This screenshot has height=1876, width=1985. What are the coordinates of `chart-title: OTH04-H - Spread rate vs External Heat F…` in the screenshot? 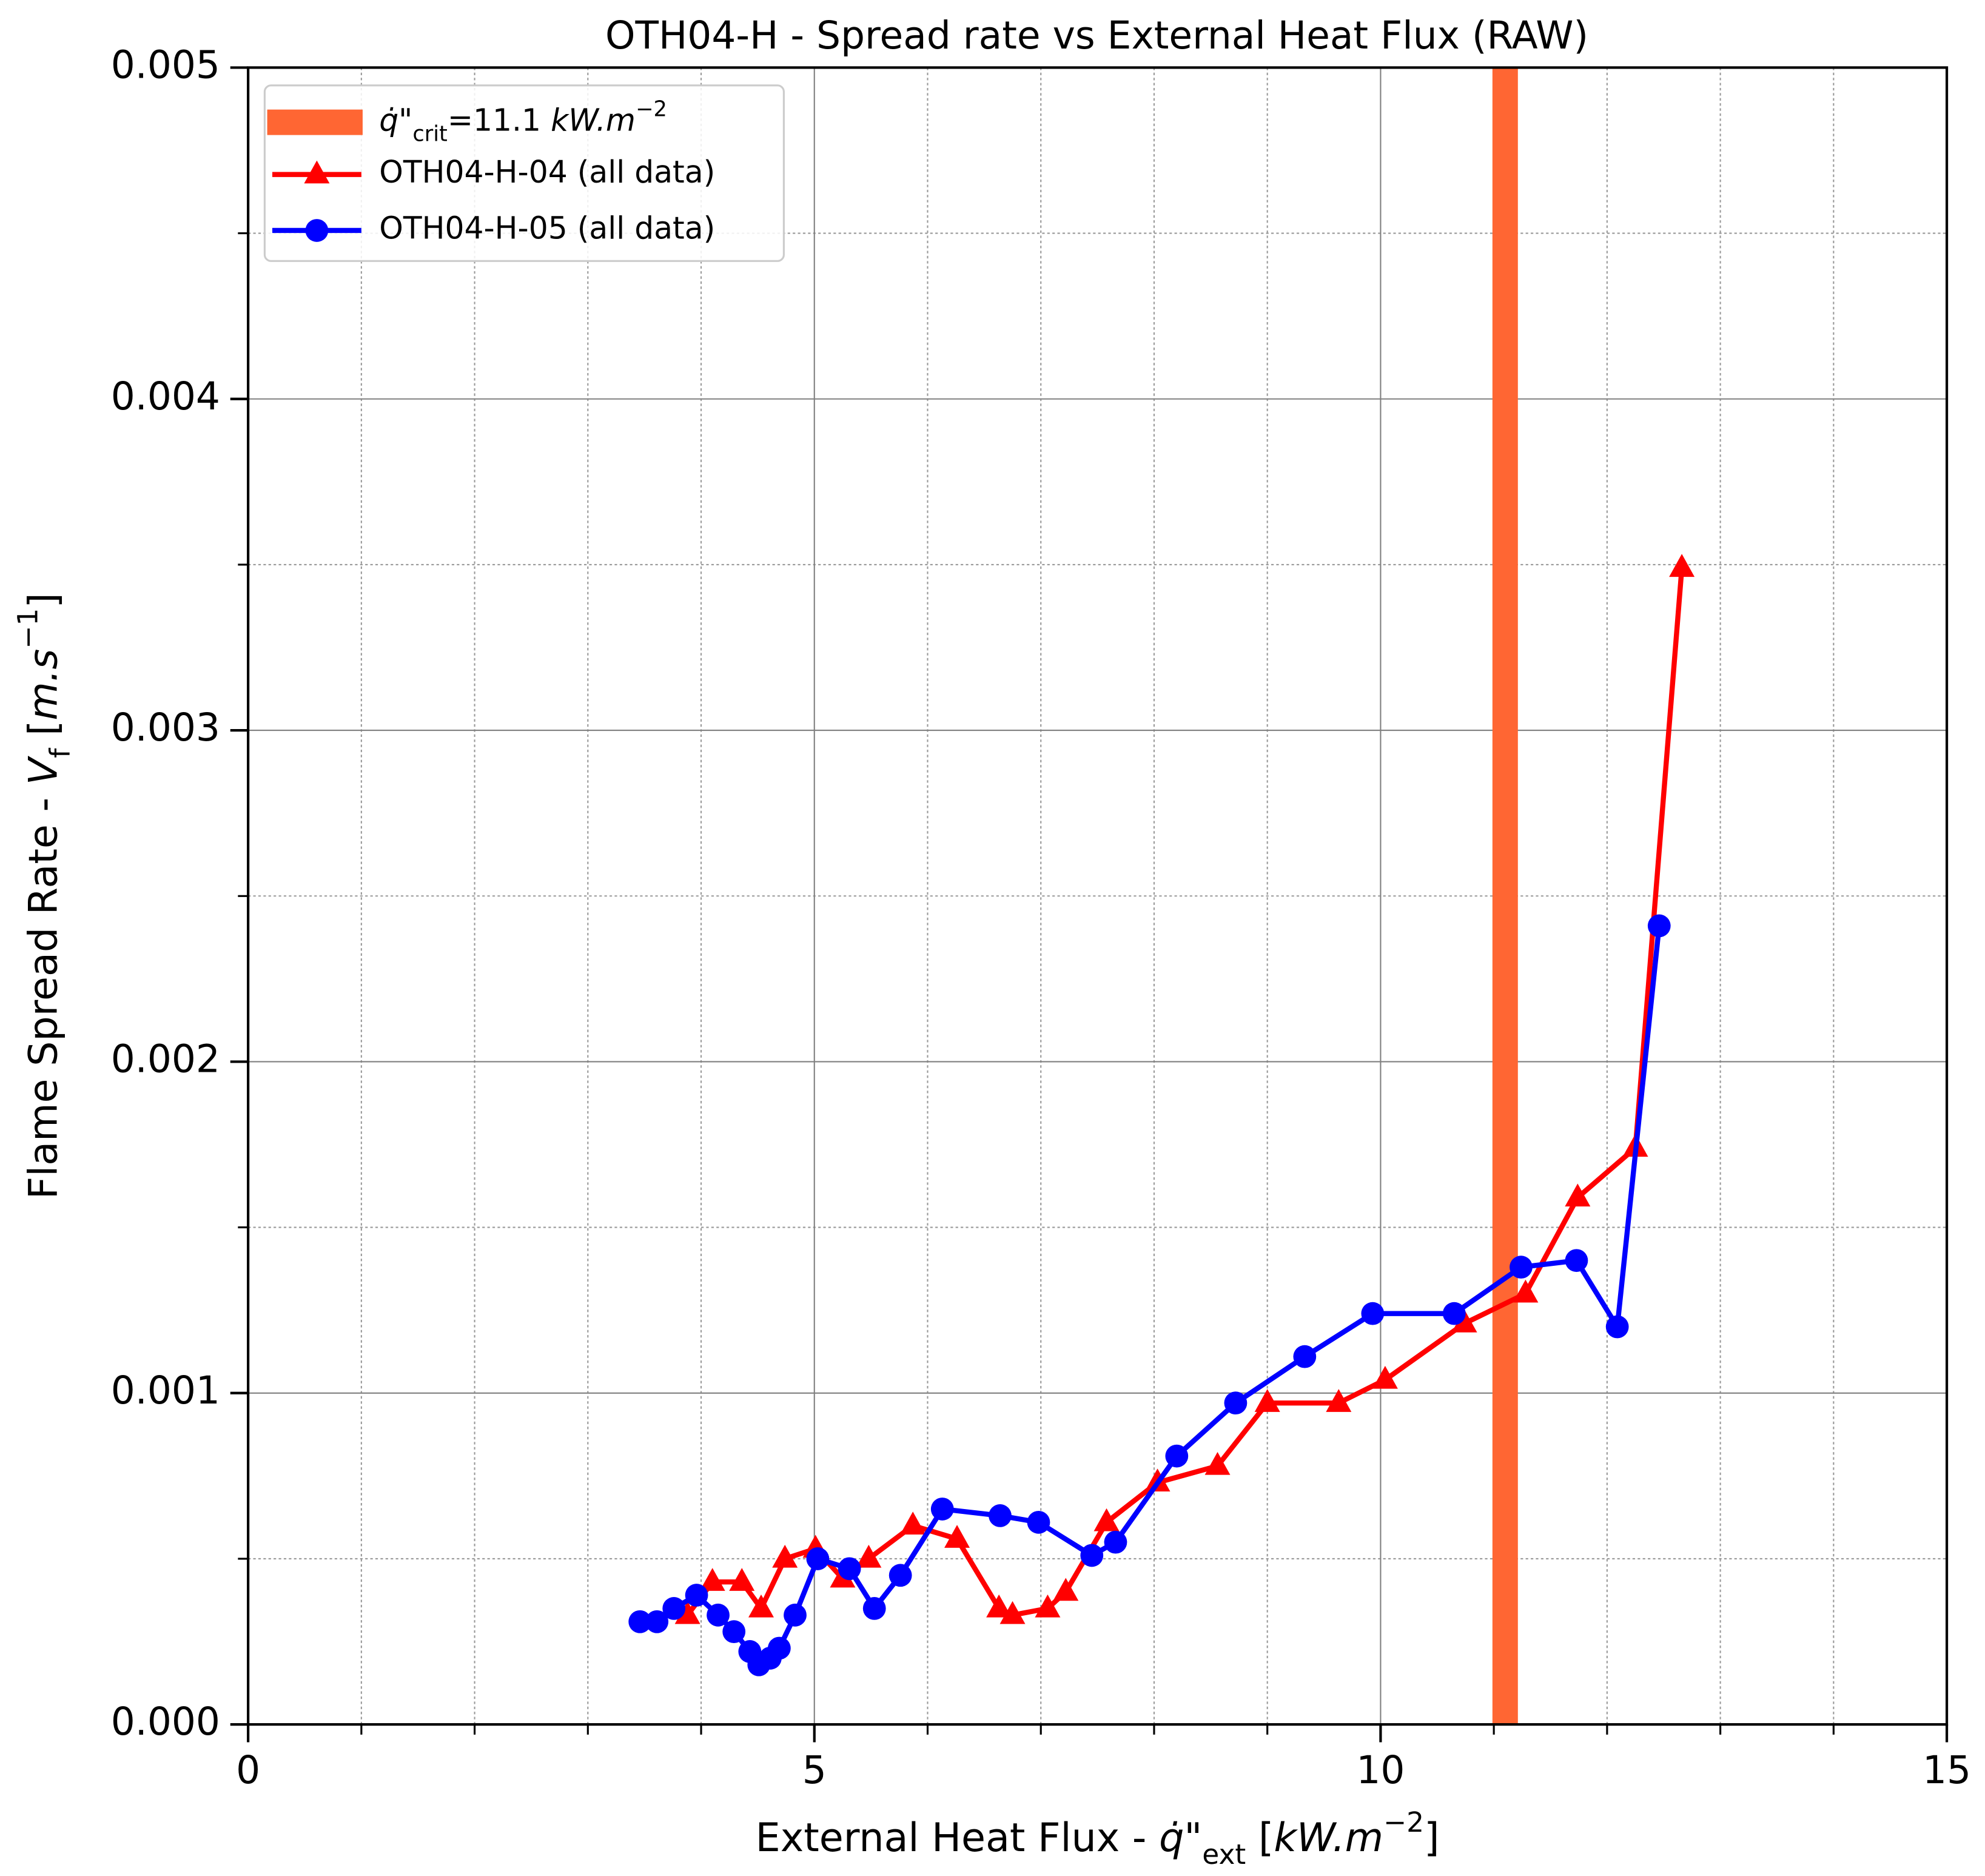 It's located at (1096, 35).